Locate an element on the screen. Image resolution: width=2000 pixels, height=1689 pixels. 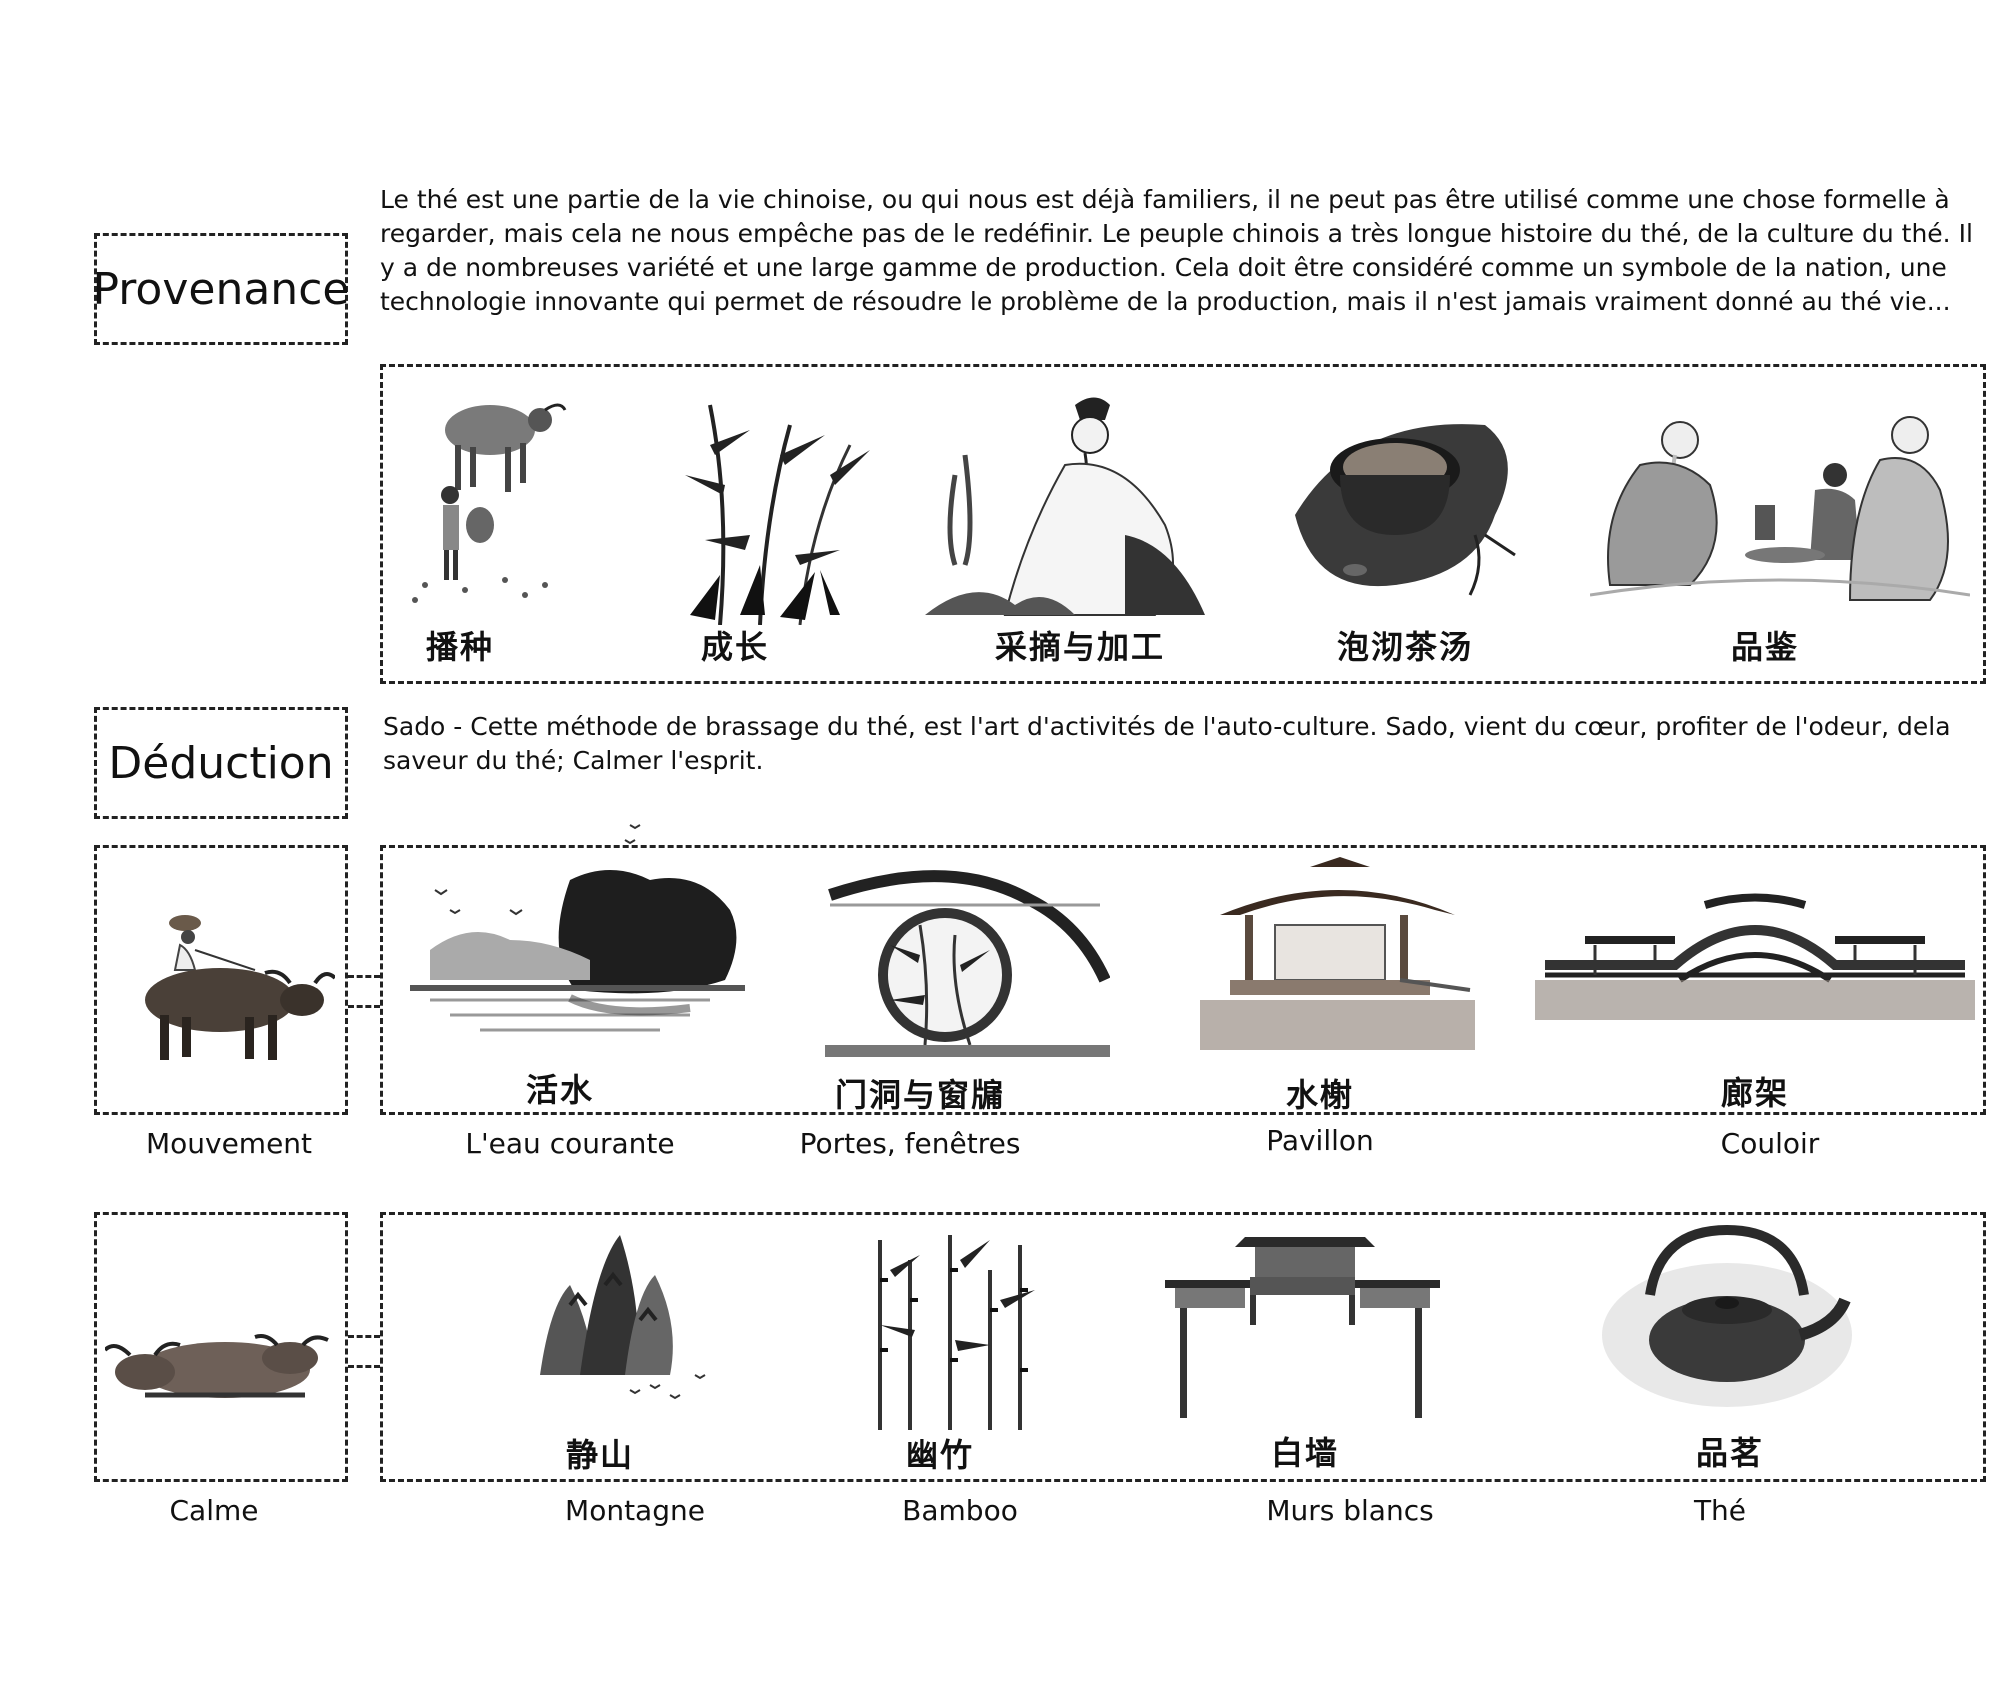
bamboo-cn: 幽竹 is located at coordinates (939, 1455).